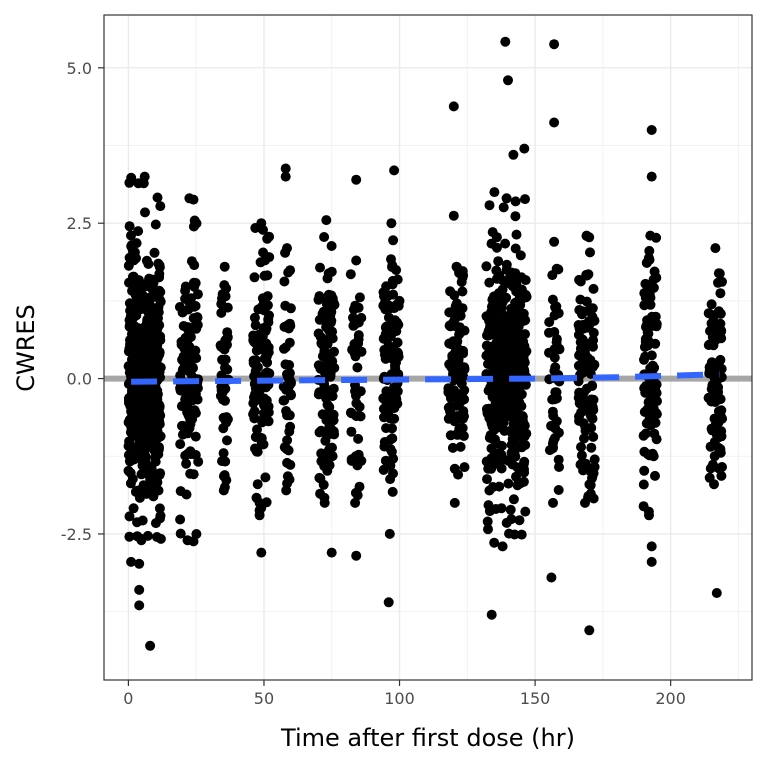 The image size is (768, 768). Describe the element at coordinates (26, 348) in the screenshot. I see `y-axis-title: CWRES` at that location.